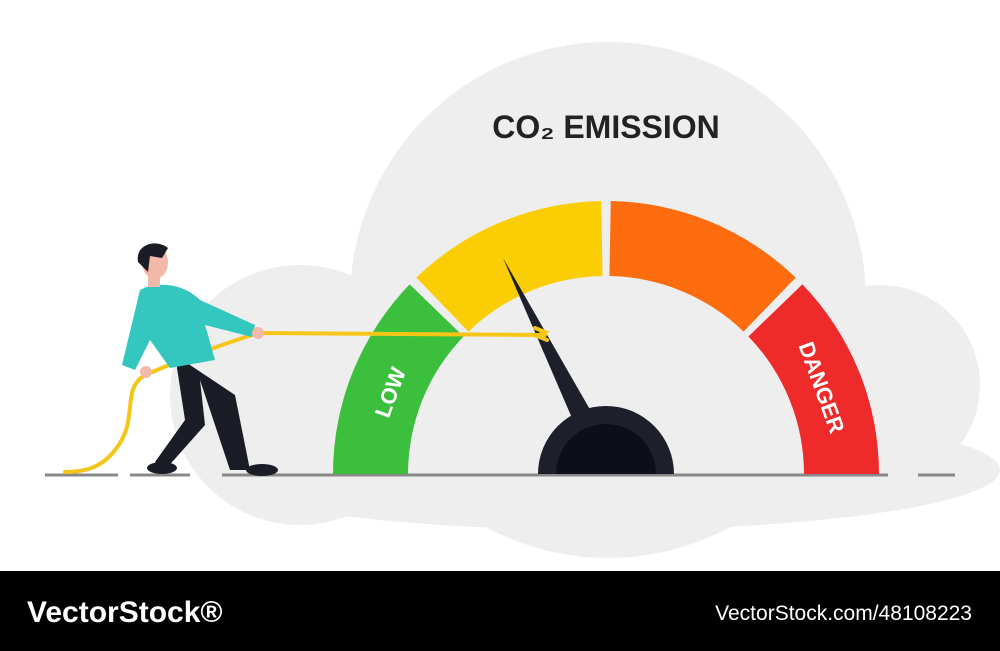 This screenshot has width=1000, height=651. Describe the element at coordinates (843, 613) in the screenshot. I see `footer-url: VectorStock.com/48108223` at that location.